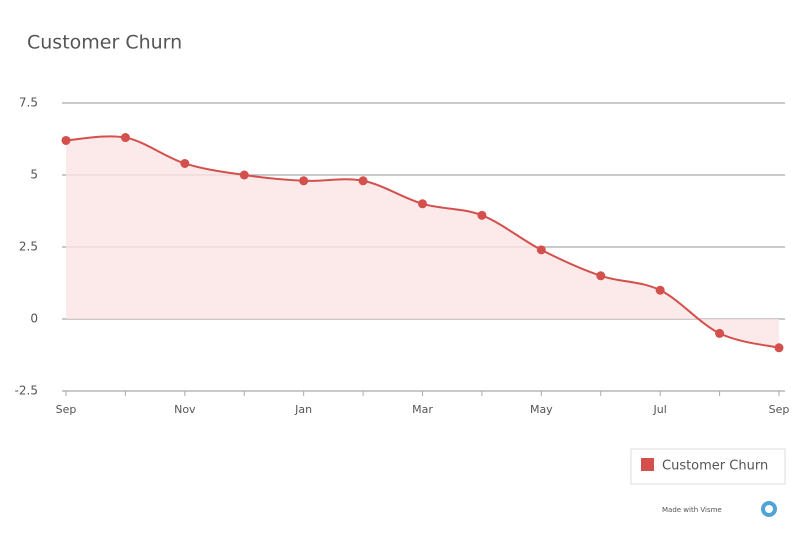  What do you see at coordinates (303, 409) in the screenshot?
I see `x-tick-label: Jan` at bounding box center [303, 409].